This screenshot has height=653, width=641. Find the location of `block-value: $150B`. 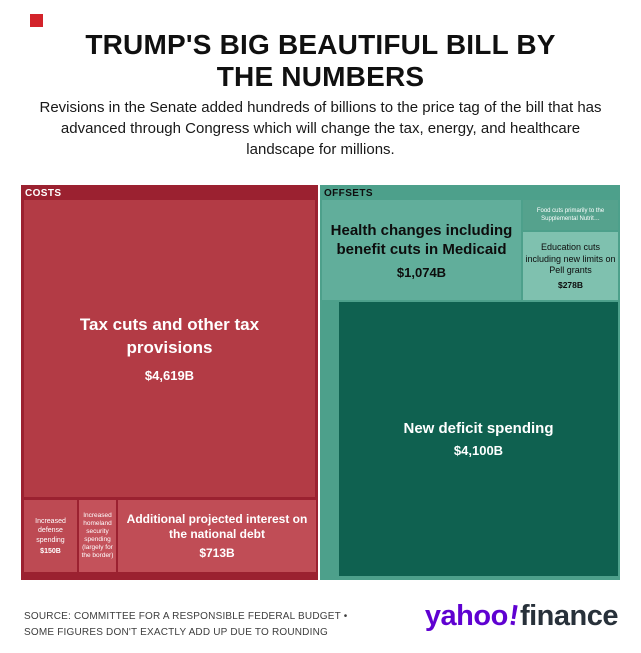

block-value: $150B is located at coordinates (50, 551).